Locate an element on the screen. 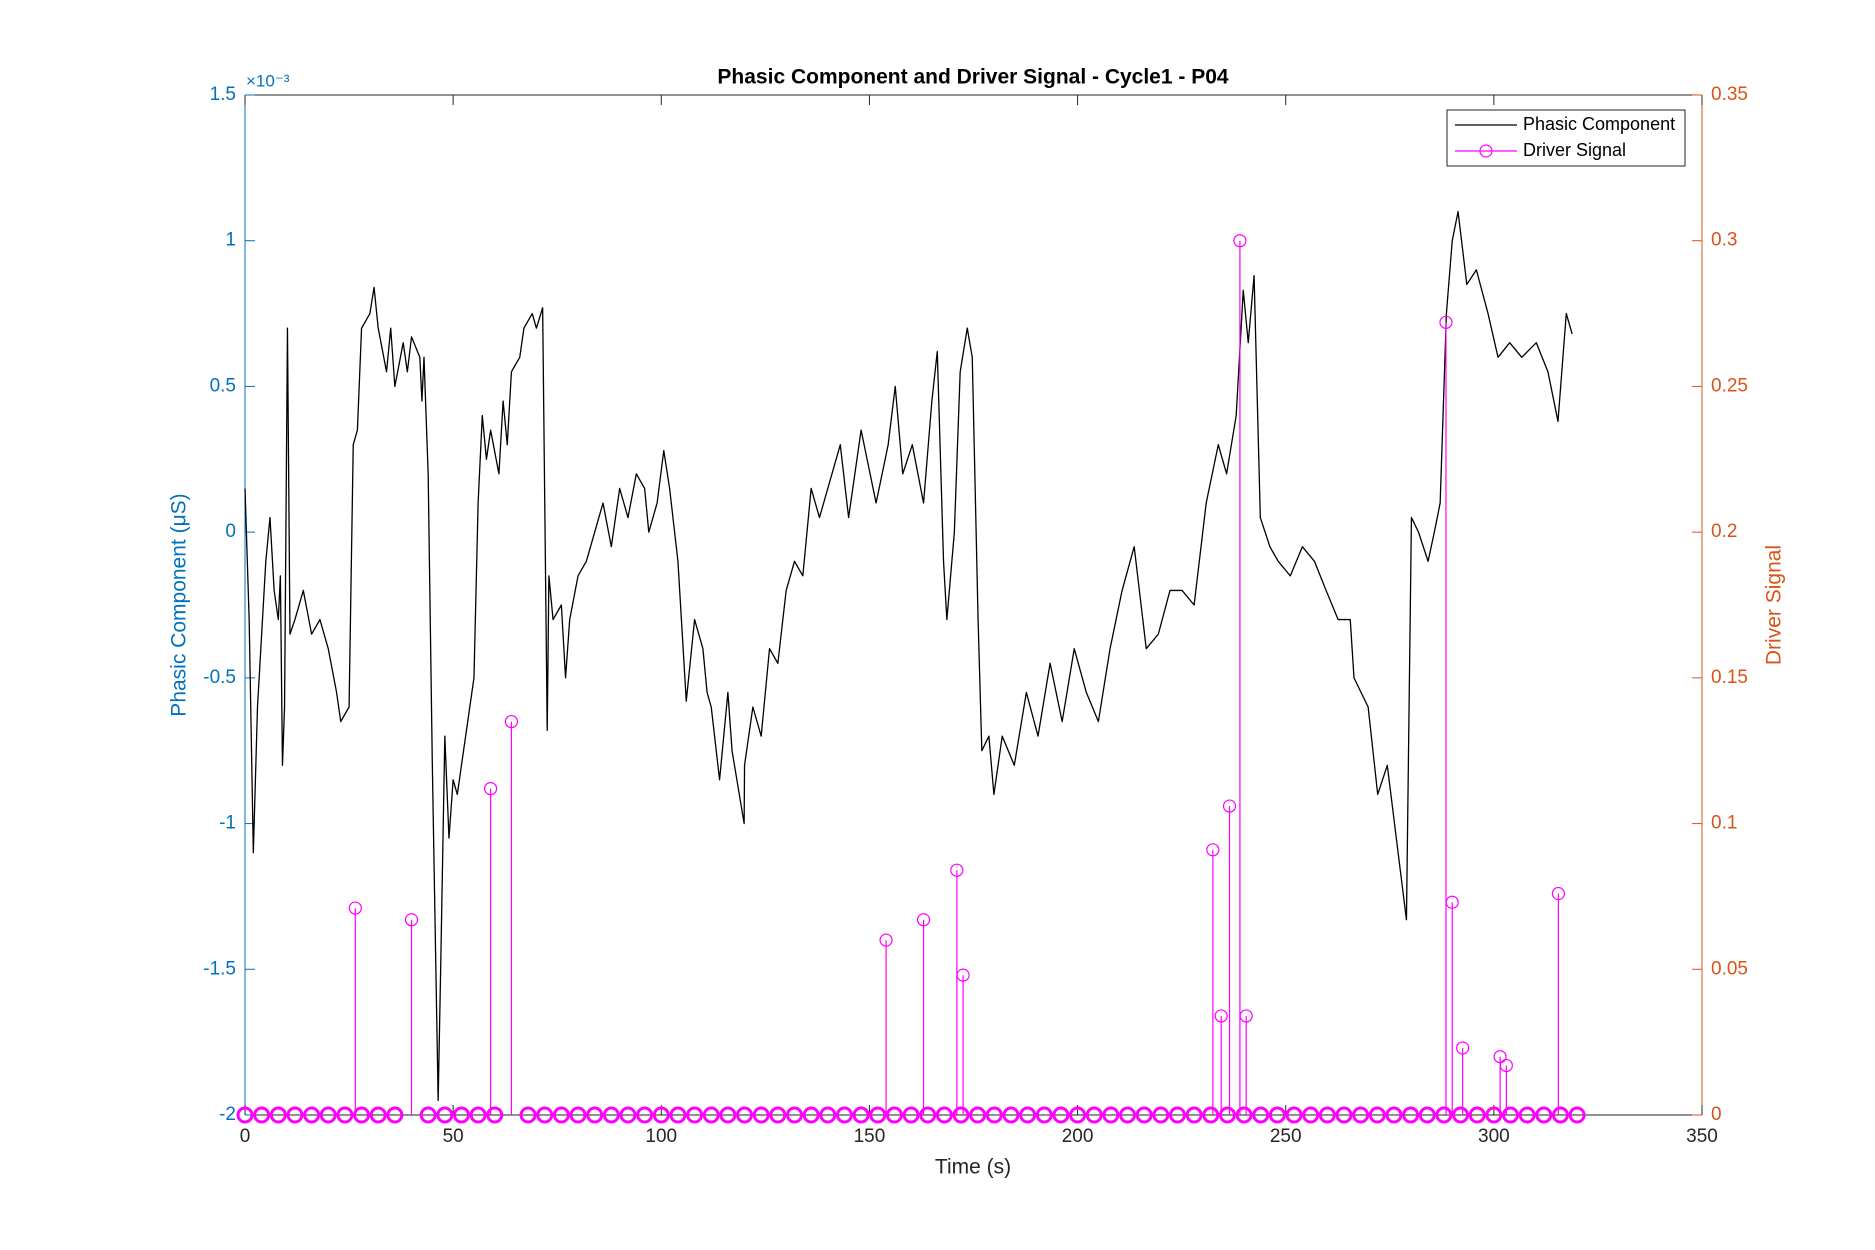  legend-label: Phasic Component is located at coordinates (1599, 124).